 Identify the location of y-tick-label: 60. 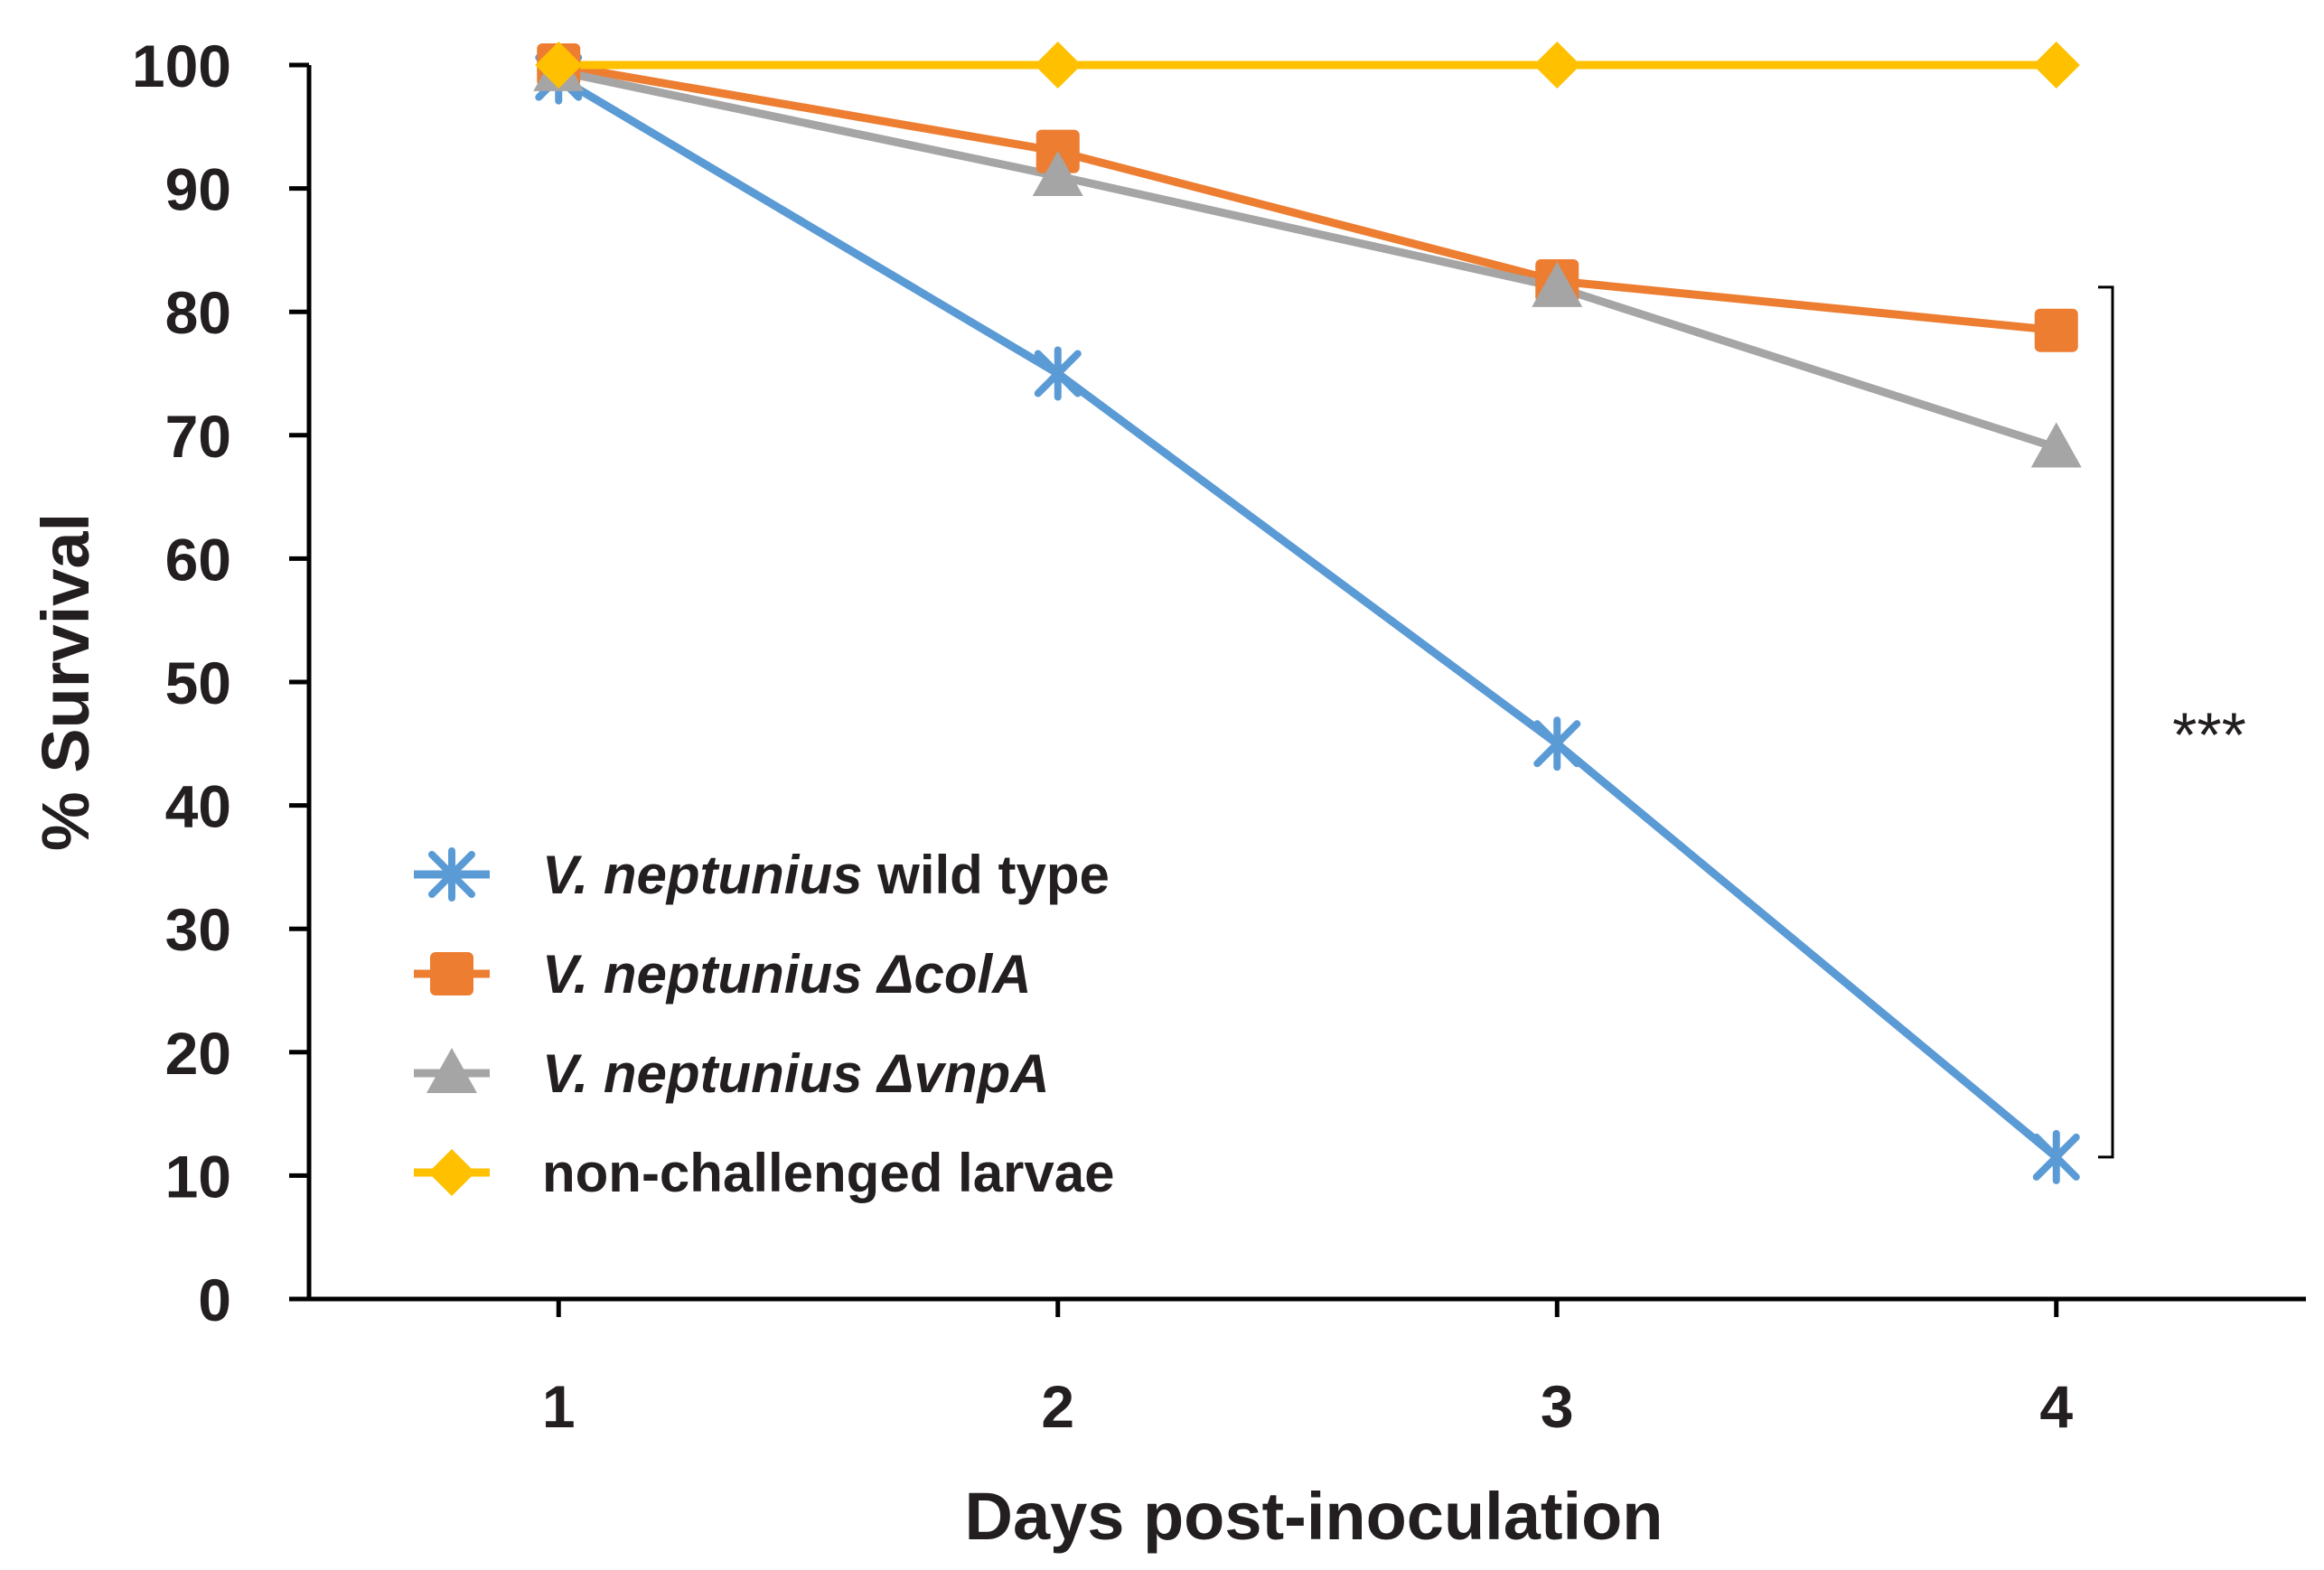
(198, 559).